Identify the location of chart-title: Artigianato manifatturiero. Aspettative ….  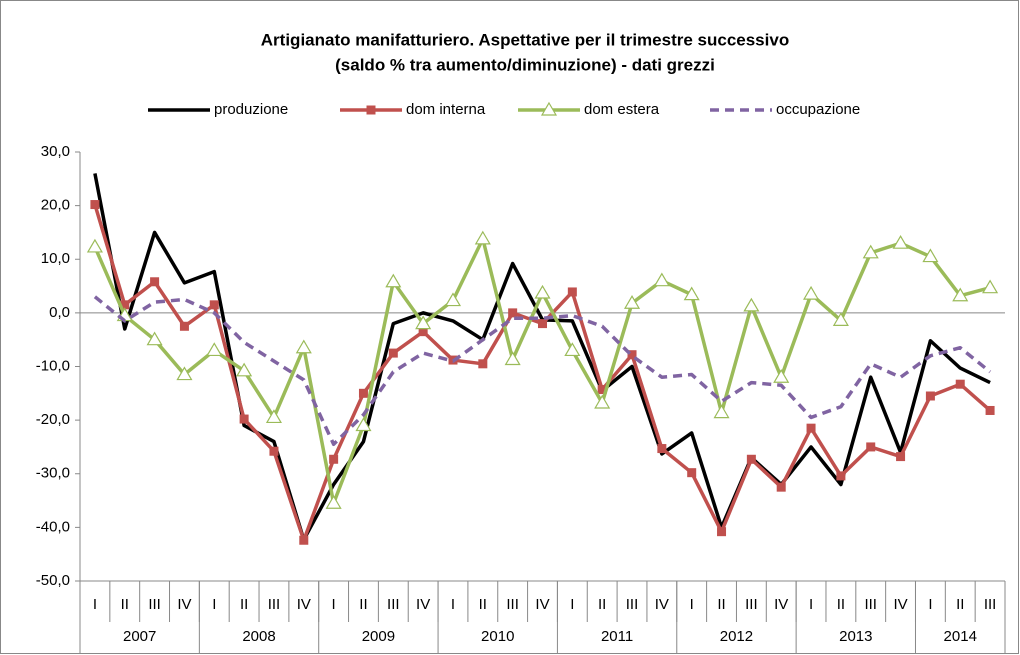
(525, 39).